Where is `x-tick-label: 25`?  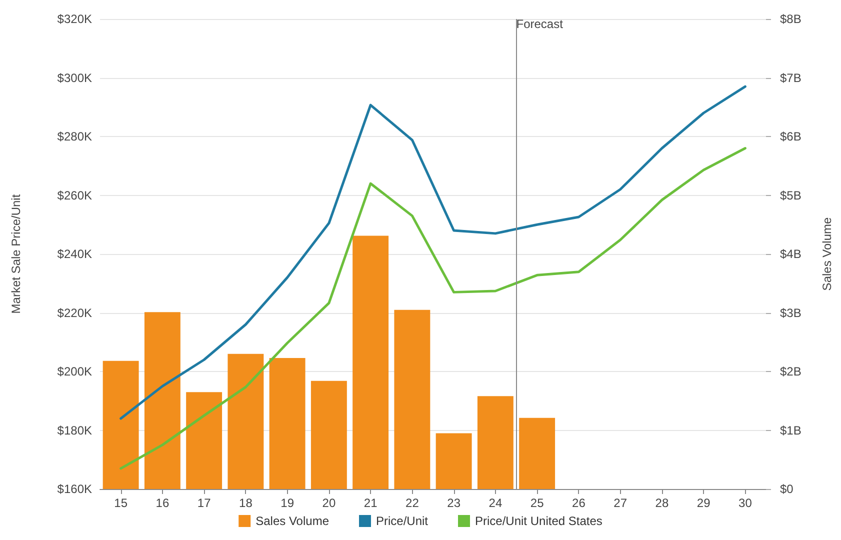
x-tick-label: 25 is located at coordinates (537, 503).